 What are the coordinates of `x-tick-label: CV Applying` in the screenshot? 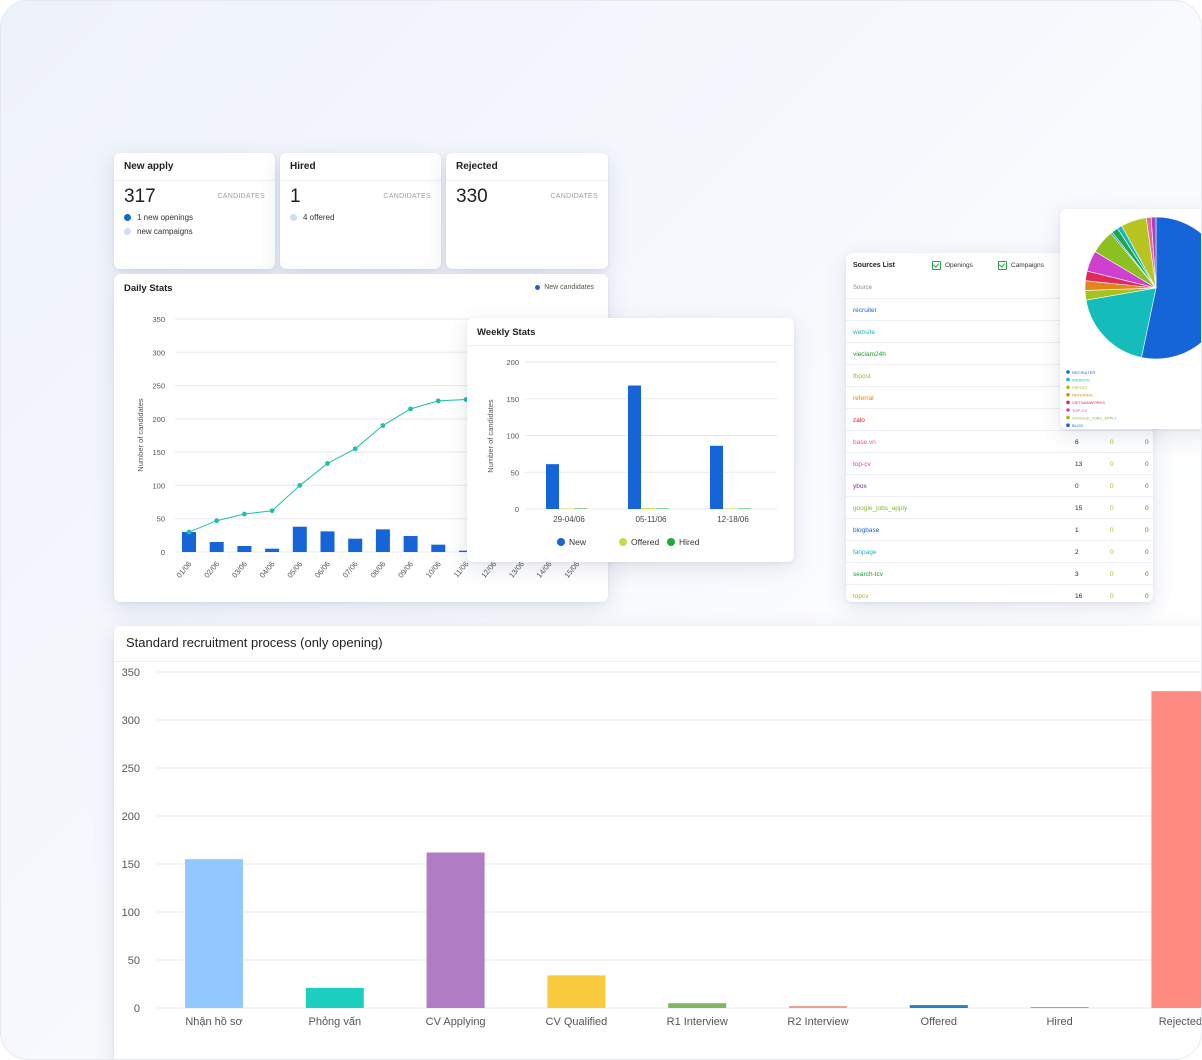 It's located at (456, 1022).